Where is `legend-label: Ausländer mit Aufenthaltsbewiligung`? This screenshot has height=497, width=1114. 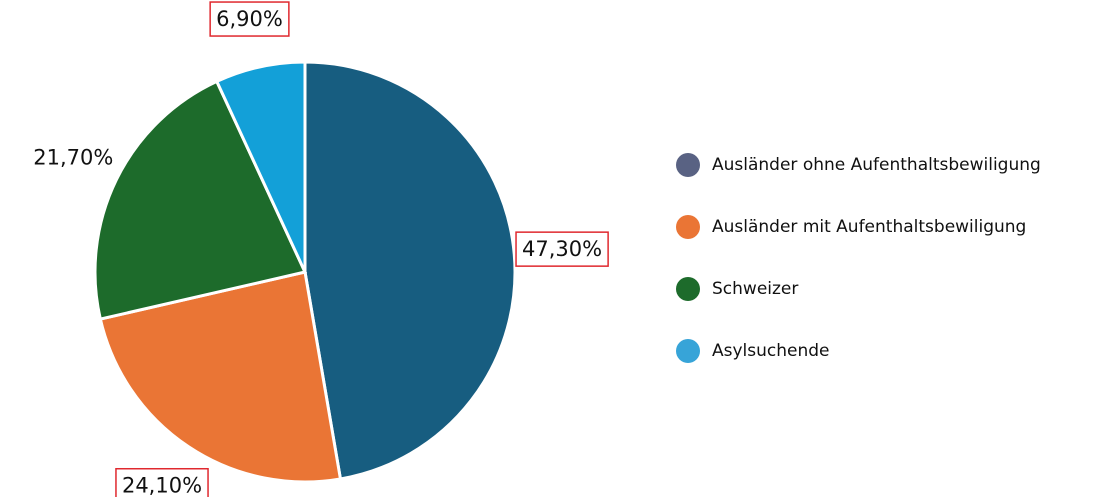 legend-label: Ausländer mit Aufenthaltsbewiligung is located at coordinates (869, 227).